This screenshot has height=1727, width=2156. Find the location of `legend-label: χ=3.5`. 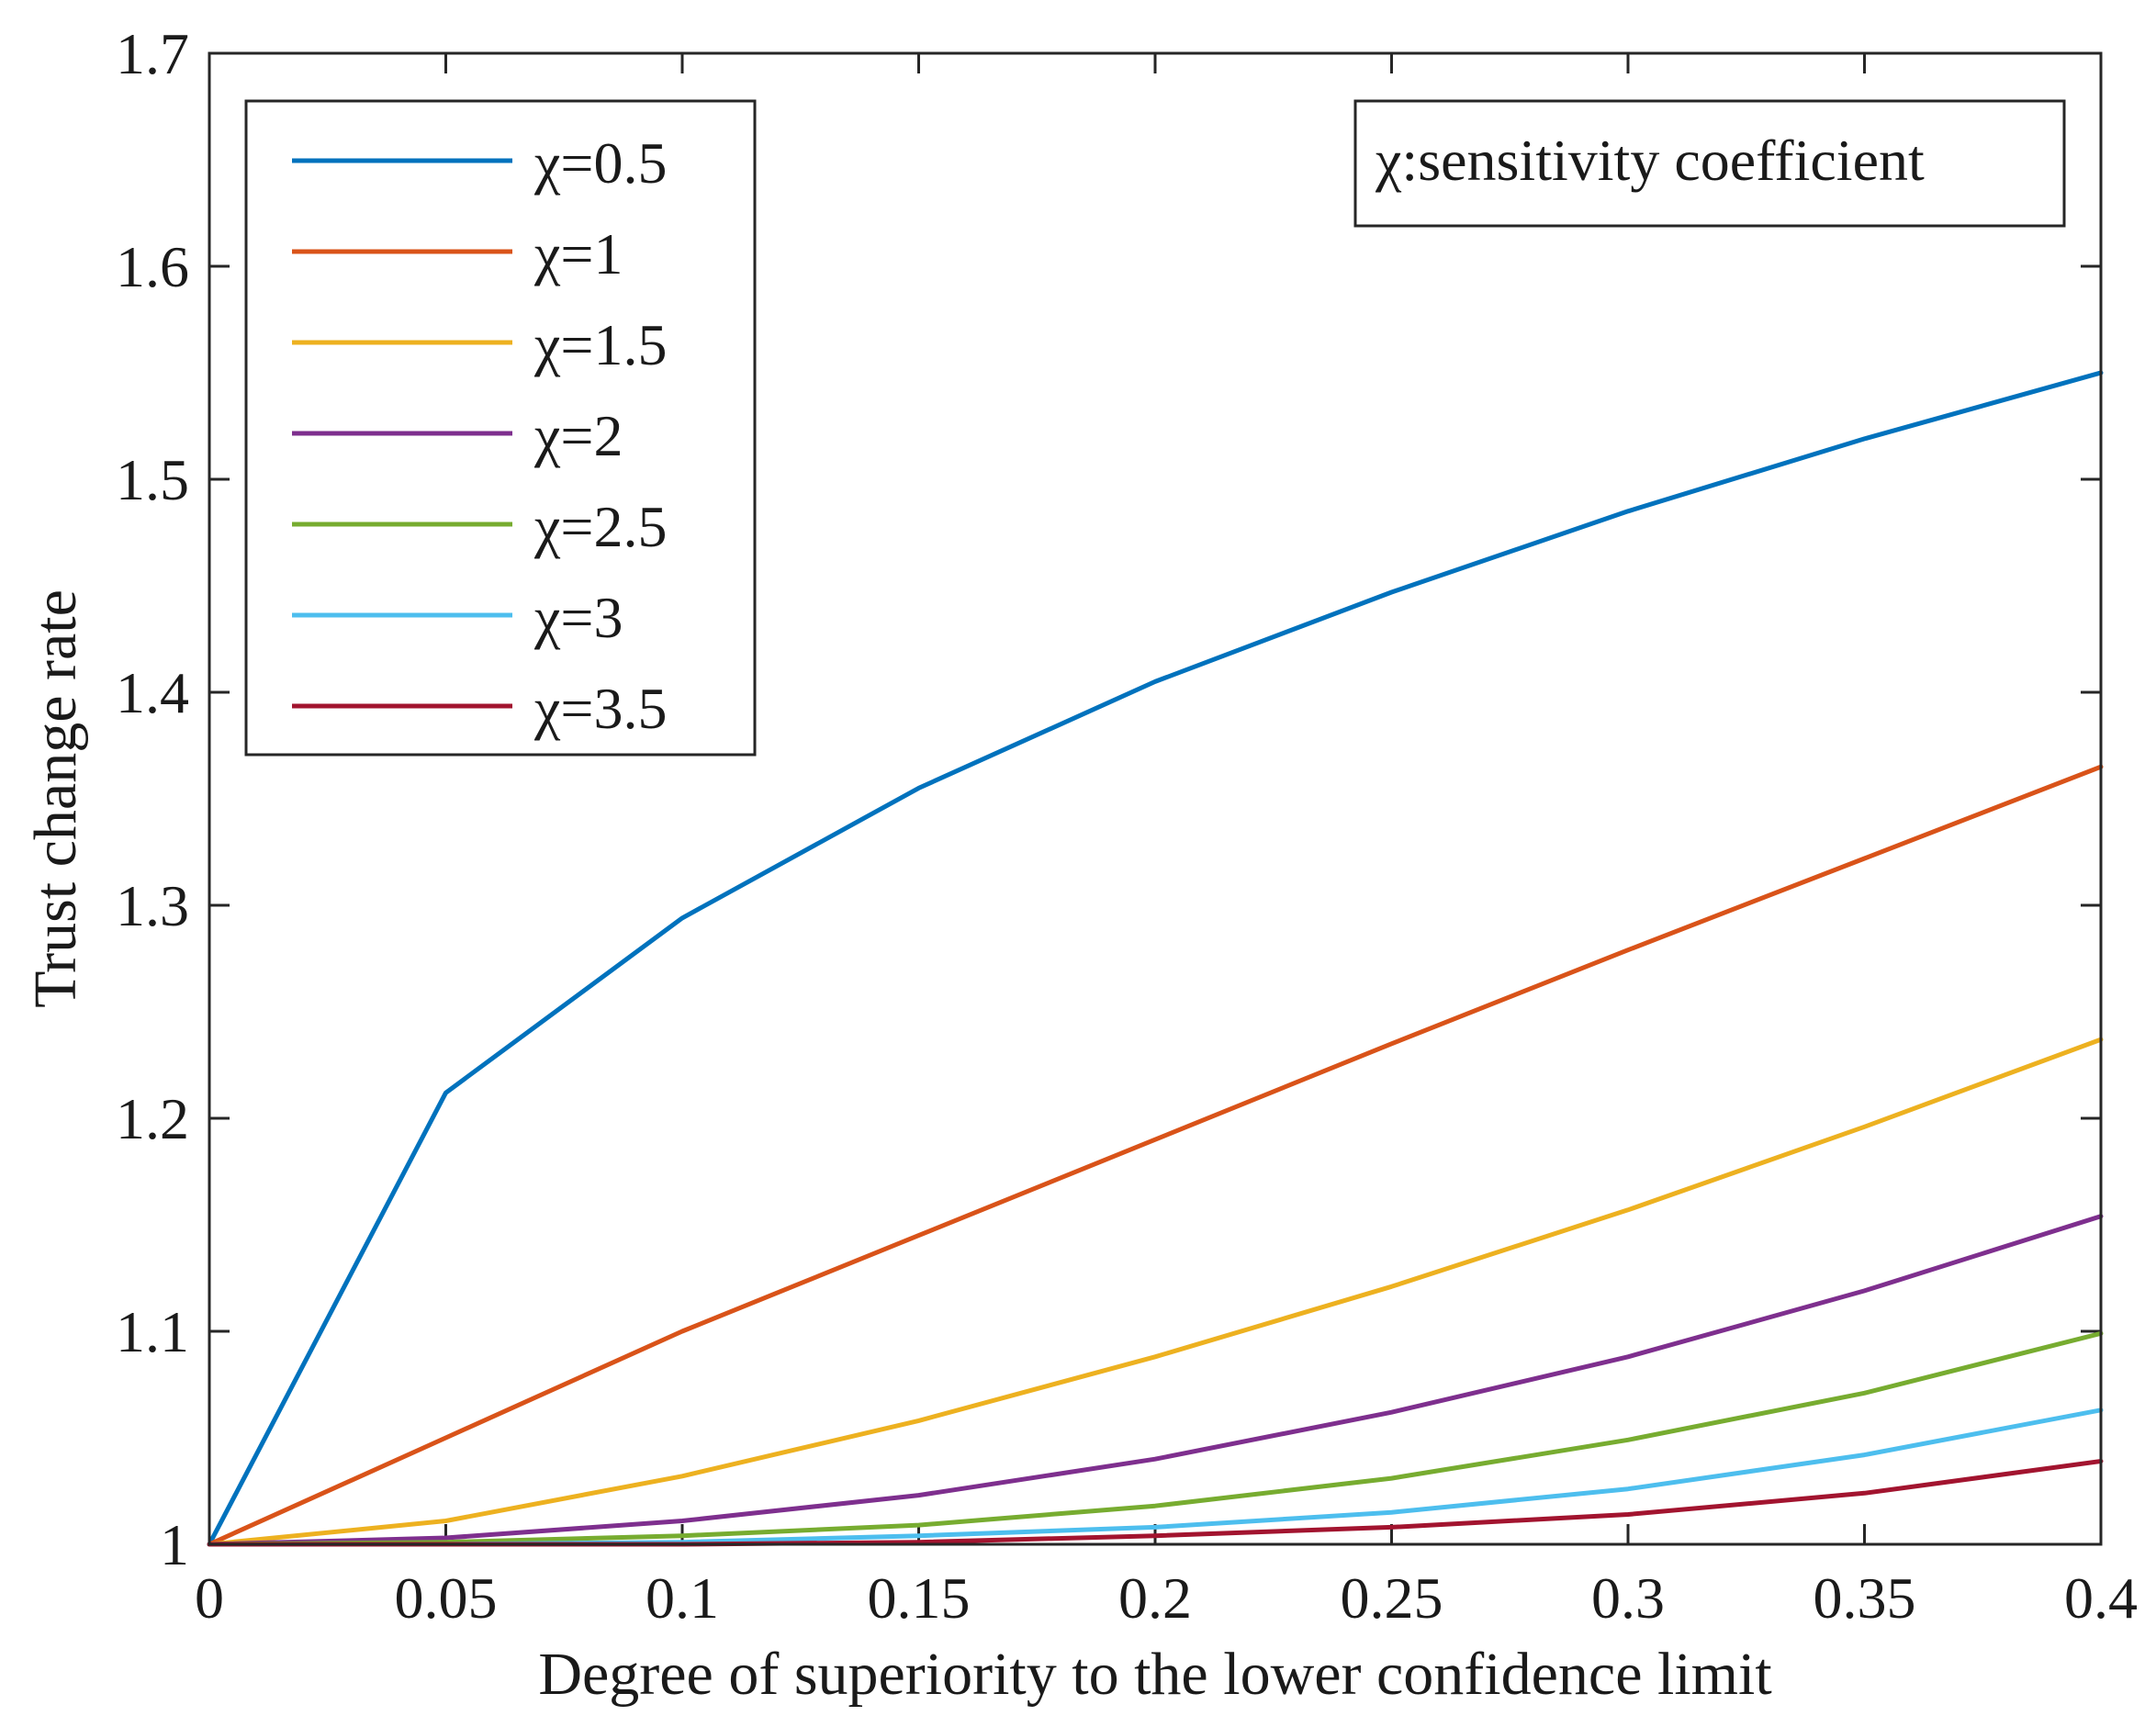

legend-label: χ=3.5 is located at coordinates (601, 708).